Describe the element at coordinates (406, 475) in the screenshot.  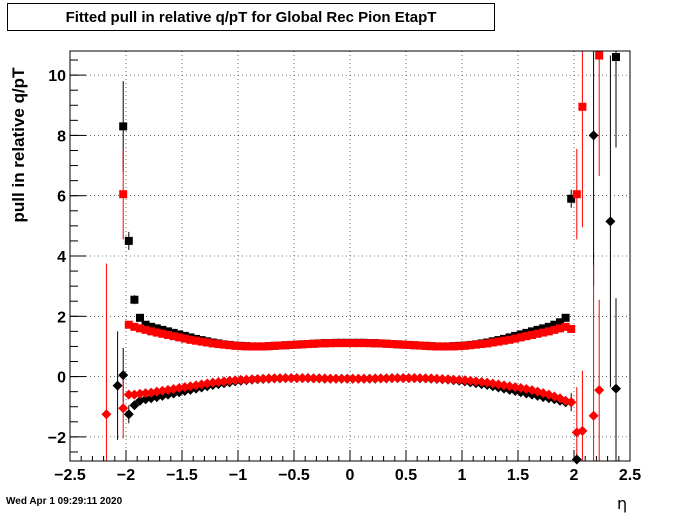
I see `x-tick-label: 0.5` at that location.